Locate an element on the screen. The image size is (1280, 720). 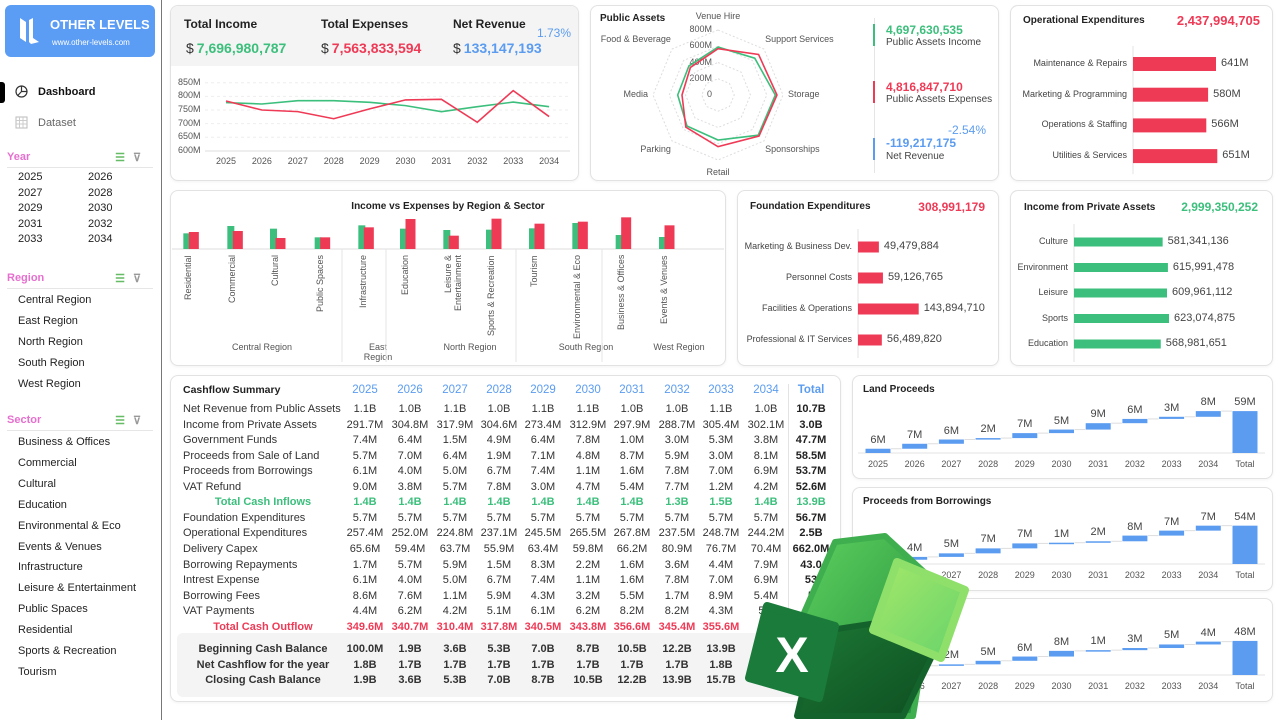
cell-value: 66.2M is located at coordinates (632, 548).